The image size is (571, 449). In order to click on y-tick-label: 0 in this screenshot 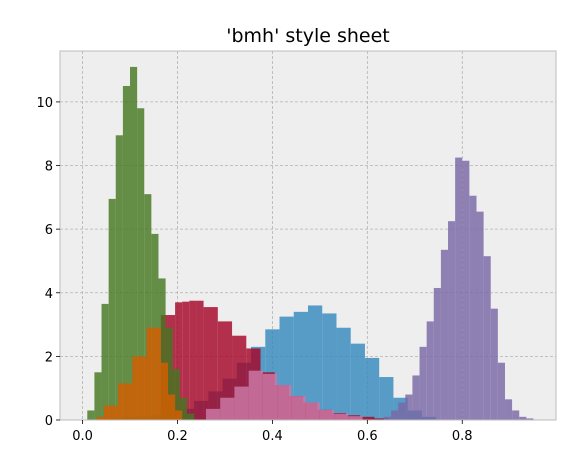, I will do `click(49, 421)`.